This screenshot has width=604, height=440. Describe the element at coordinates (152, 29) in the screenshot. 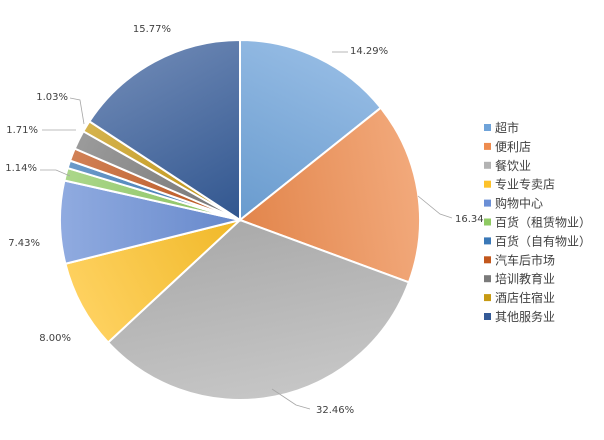

I see `data-label-10: 15.77%` at that location.